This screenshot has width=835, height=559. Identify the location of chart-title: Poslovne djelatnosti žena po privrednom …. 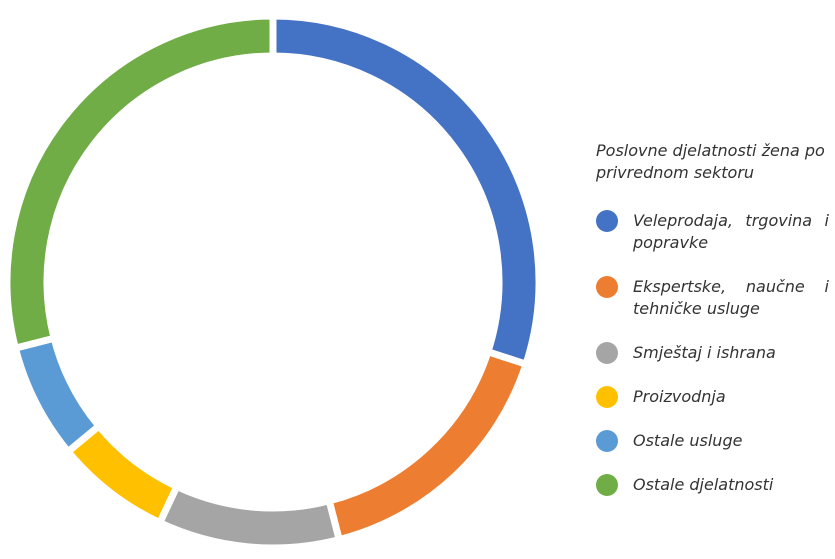
(710, 161).